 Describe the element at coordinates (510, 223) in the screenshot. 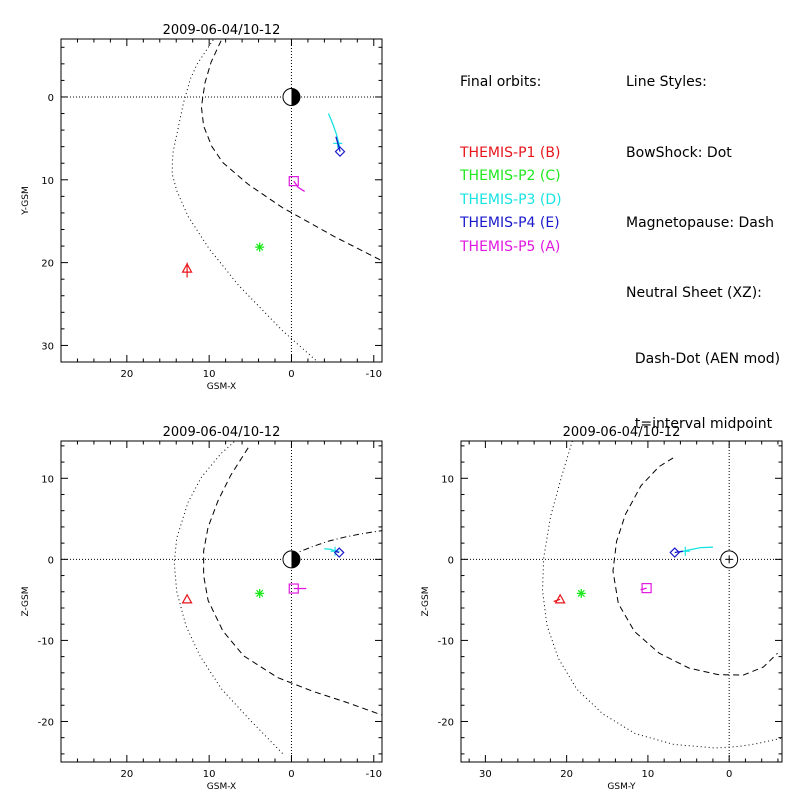

I see `probe-legend-item: THEMIS-P4 (E)` at that location.